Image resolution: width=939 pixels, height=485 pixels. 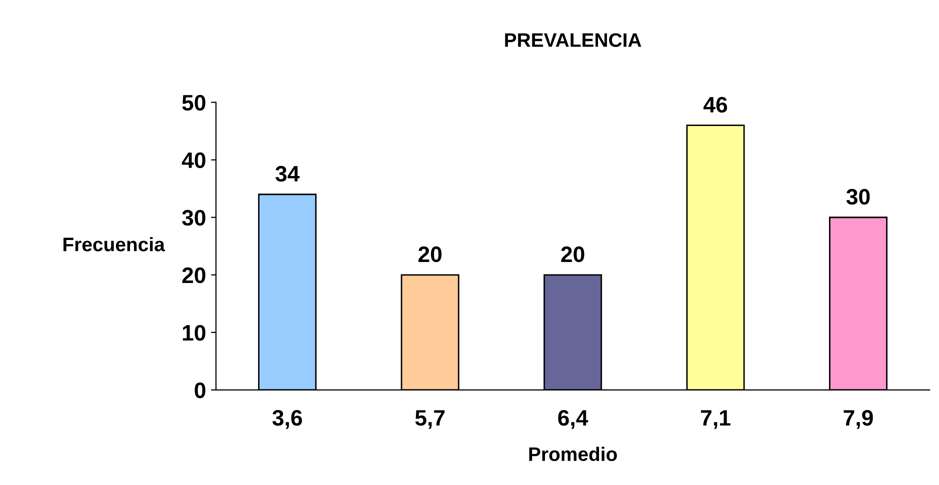 I want to click on data-label: 30, so click(x=858, y=196).